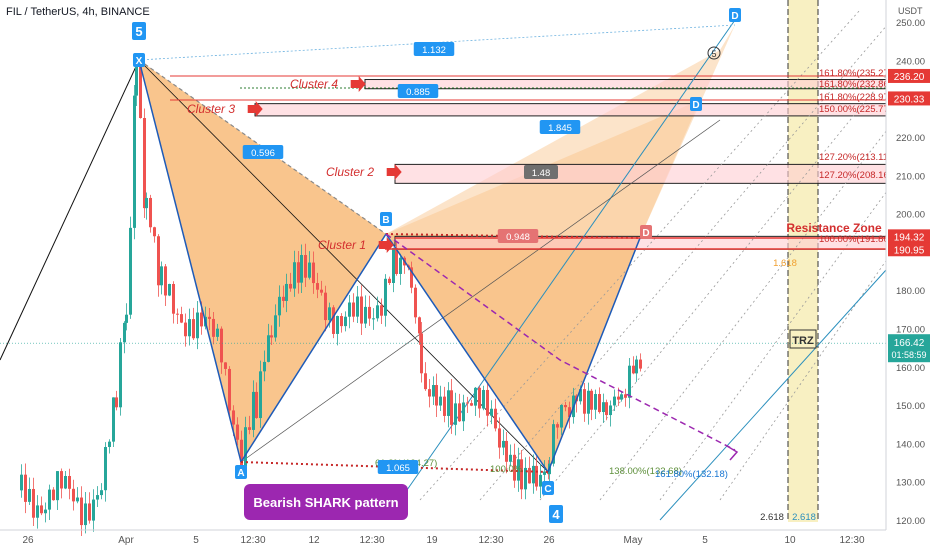 The height and width of the screenshot is (550, 932). What do you see at coordinates (314, 540) in the screenshot?
I see `x-tick-label: 12` at bounding box center [314, 540].